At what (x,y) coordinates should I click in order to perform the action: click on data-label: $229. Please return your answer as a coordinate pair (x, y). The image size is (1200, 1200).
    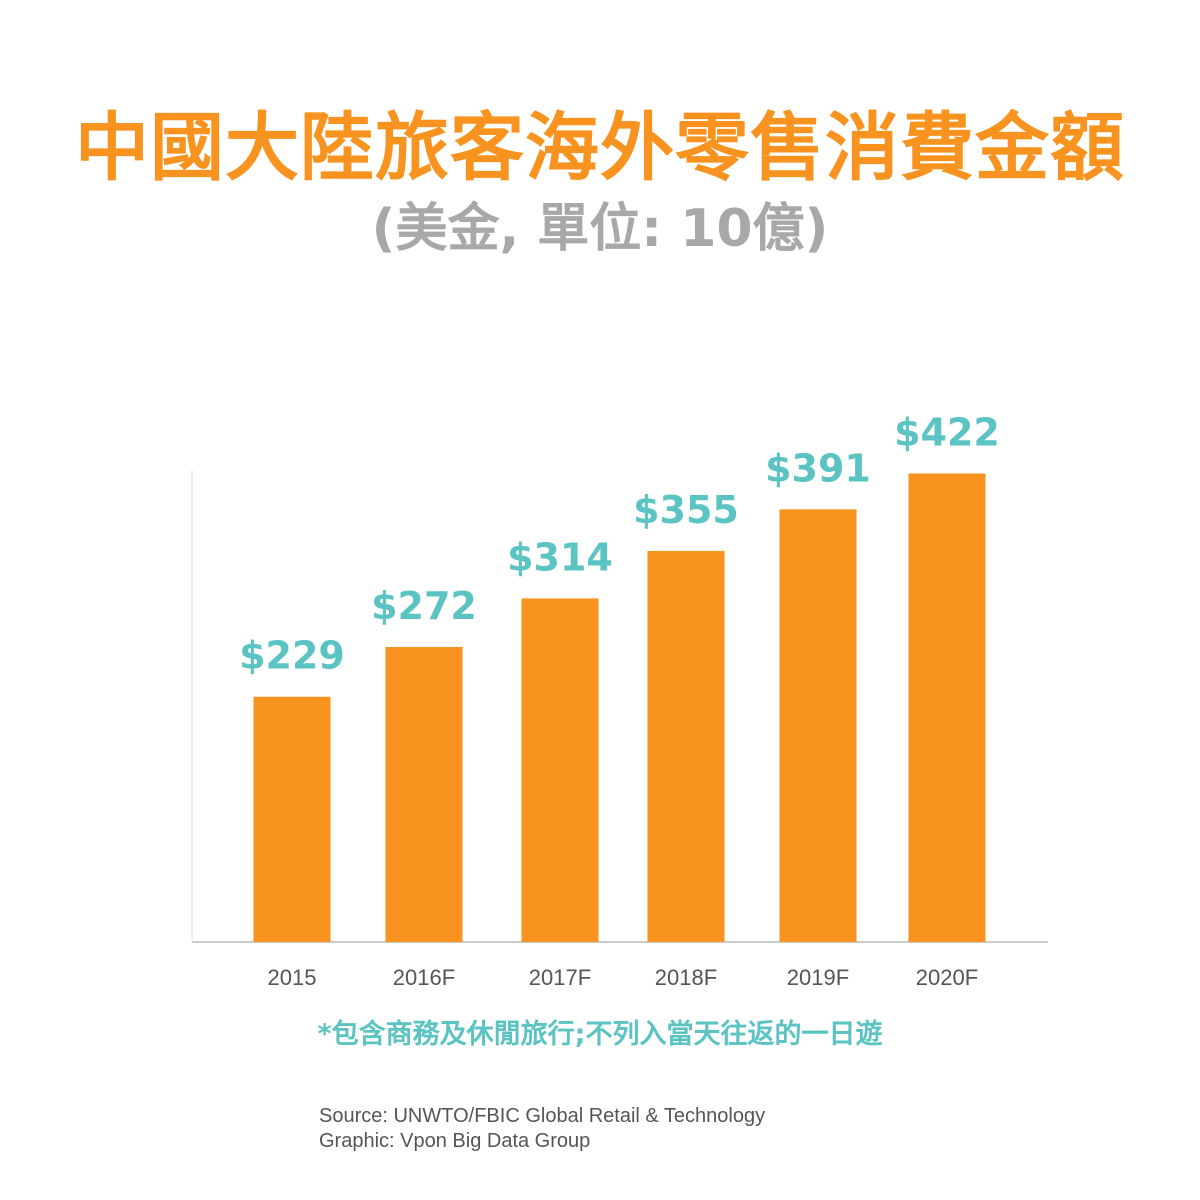
    Looking at the image, I should click on (292, 656).